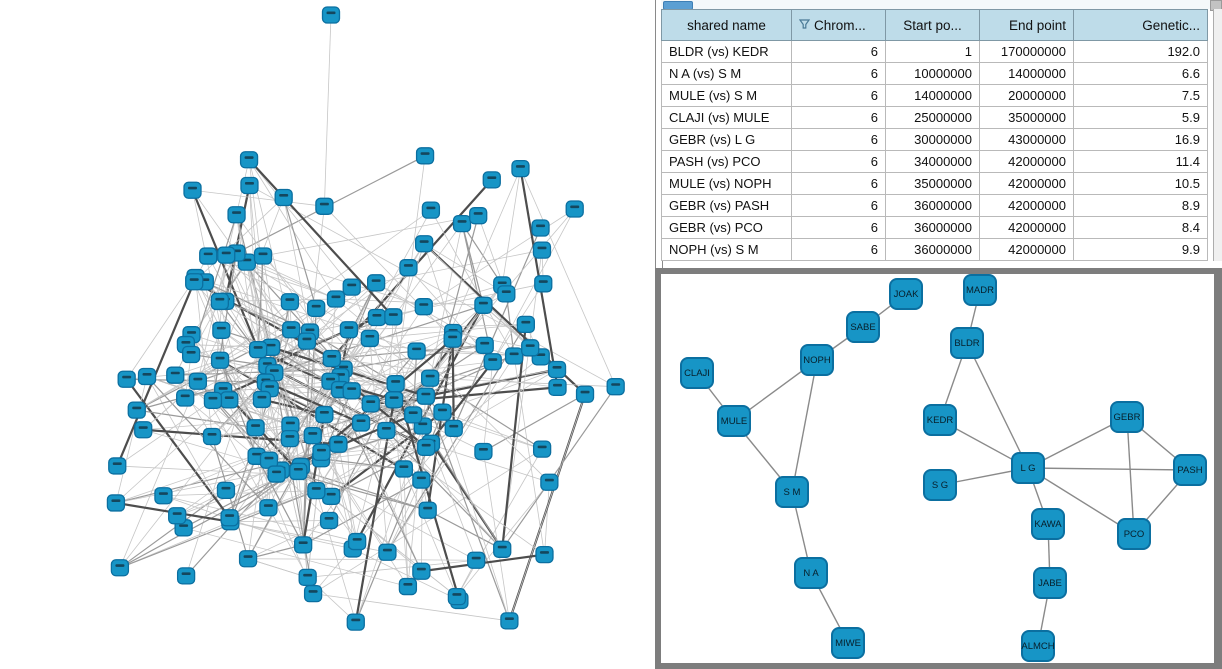  Describe the element at coordinates (941, 5) in the screenshot. I see `horizontal-scrollbar` at that location.